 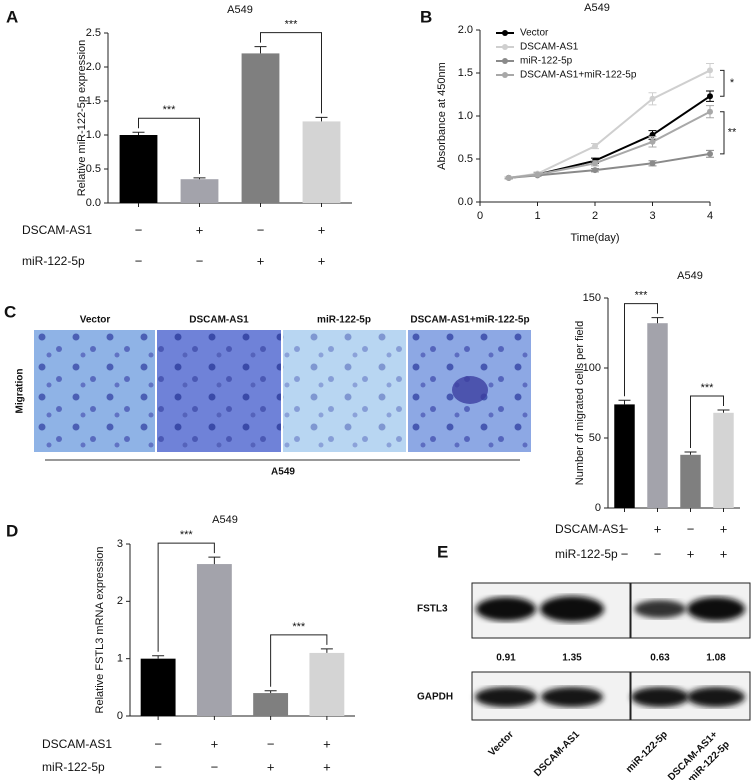 What do you see at coordinates (592, 368) in the screenshot?
I see `y-tick-label: 100` at bounding box center [592, 368].